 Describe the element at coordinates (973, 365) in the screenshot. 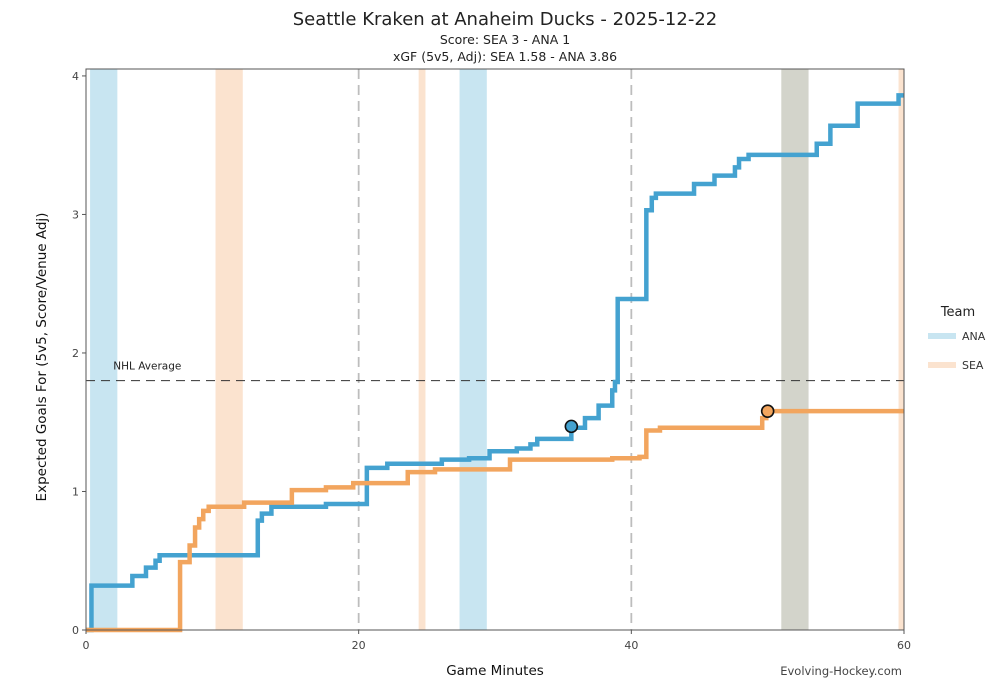

I see `legend-label-sea: SEA` at that location.